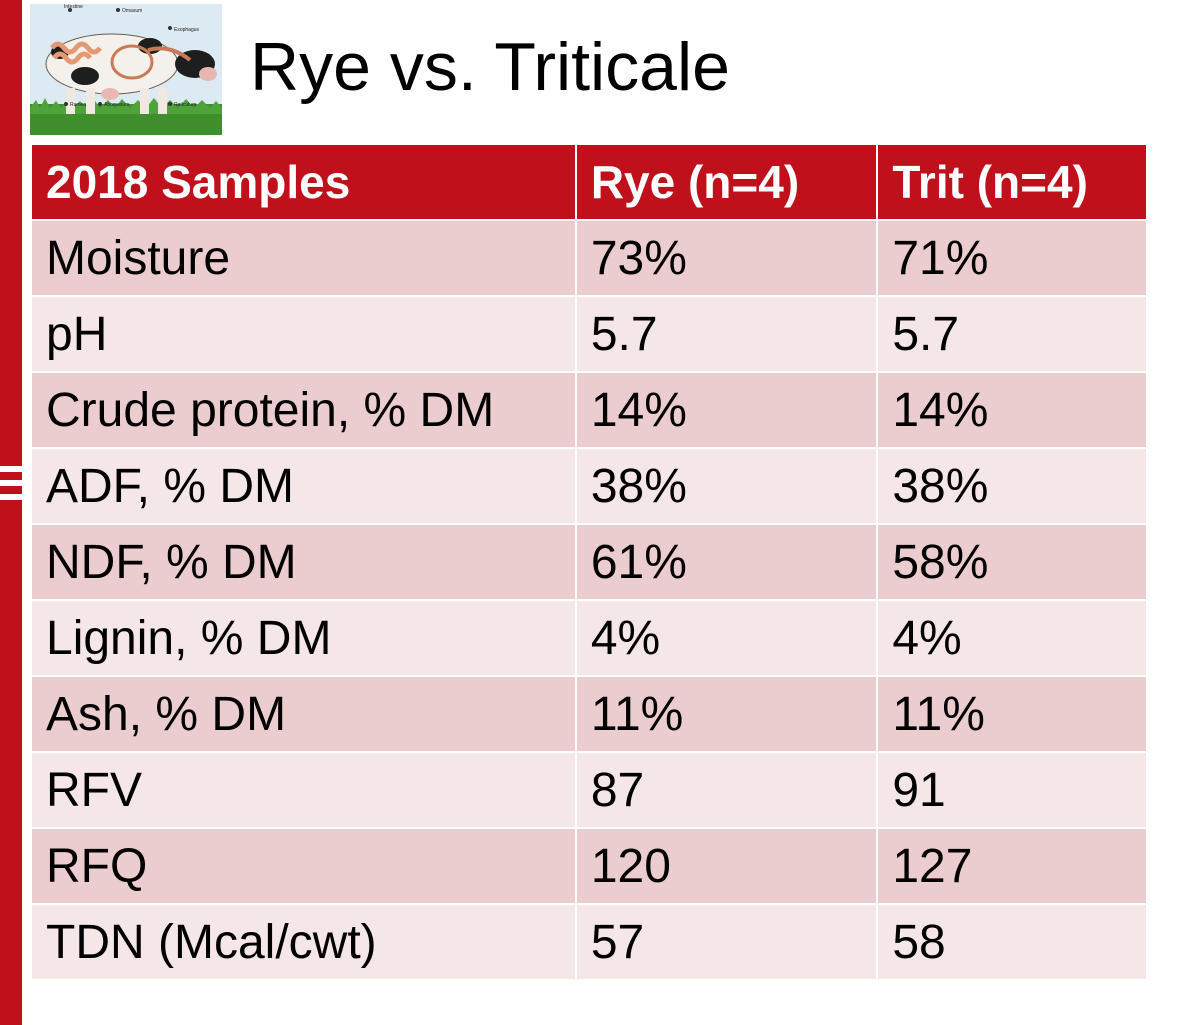 The width and height of the screenshot is (1200, 1025). What do you see at coordinates (1012, 258) in the screenshot?
I see `trit-value: 71%` at bounding box center [1012, 258].